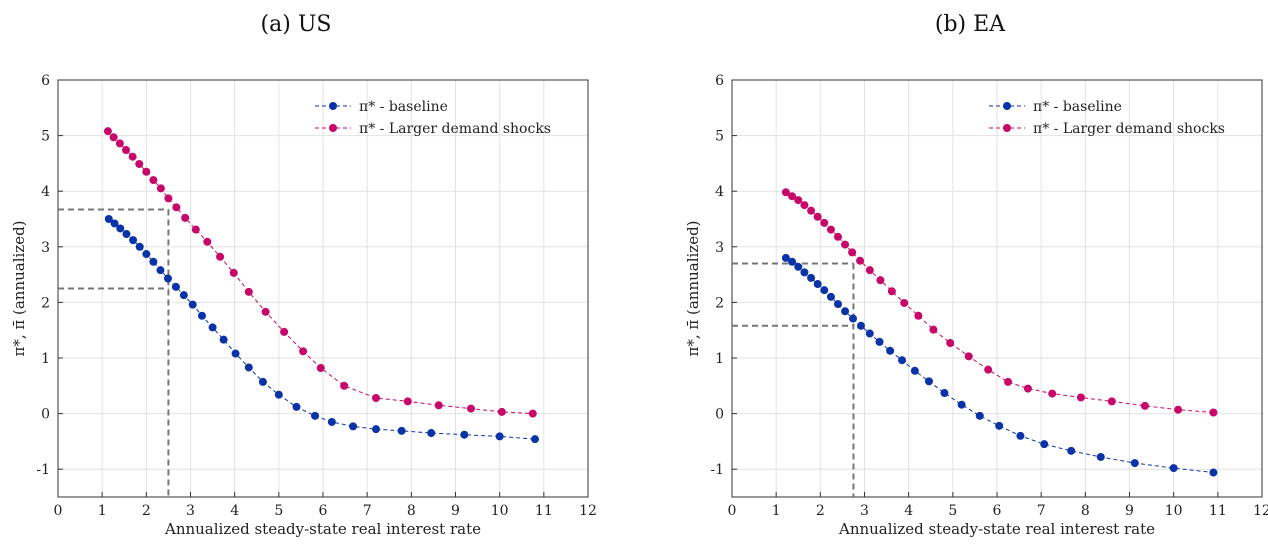  I want to click on x-tick-label: 10, so click(1174, 511).